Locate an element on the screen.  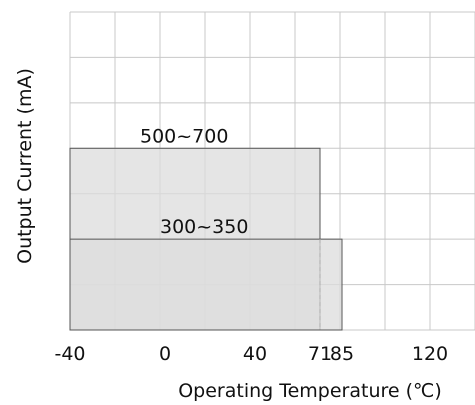
y-axis-title: Output Current (mA) is located at coordinates (25, 166).